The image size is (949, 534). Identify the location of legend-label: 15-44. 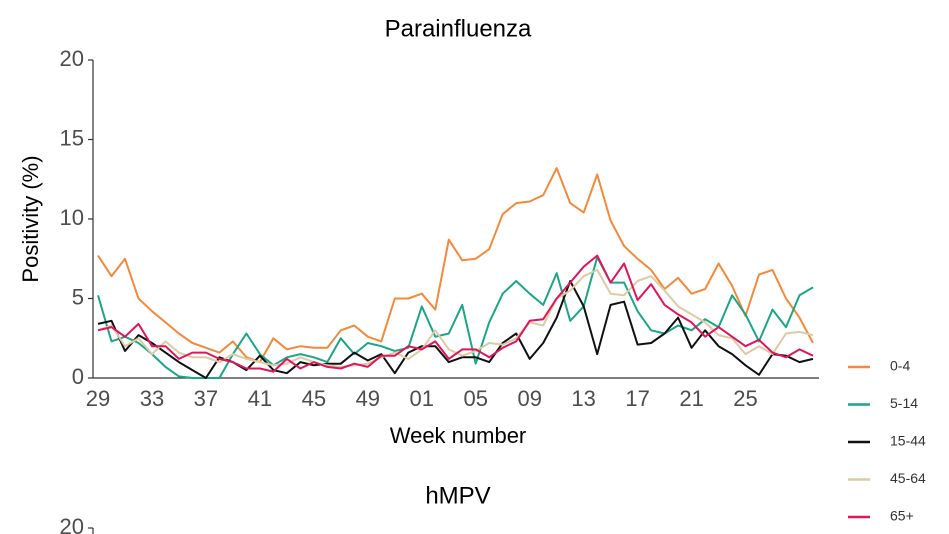
(908, 441).